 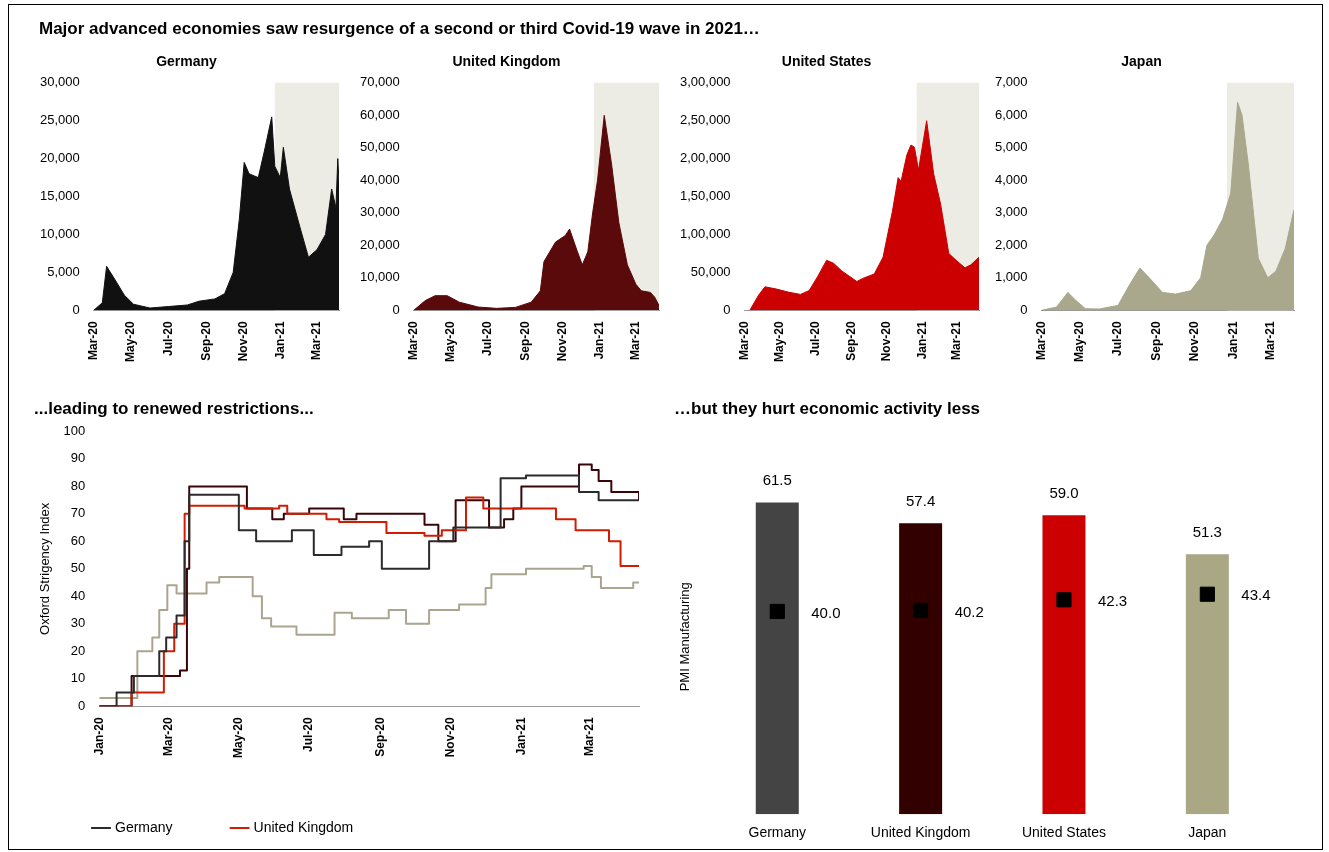 I want to click on y-tick-label: 2,00,000, so click(x=705, y=158).